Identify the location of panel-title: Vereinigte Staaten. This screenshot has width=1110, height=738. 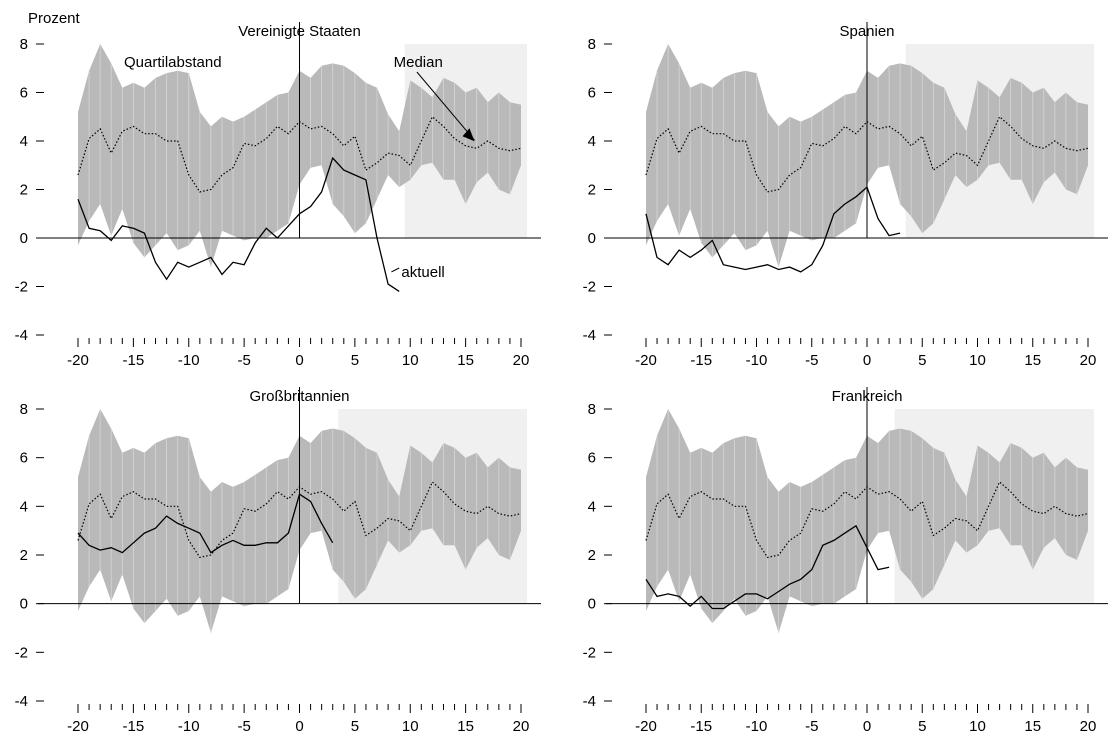
(299, 31).